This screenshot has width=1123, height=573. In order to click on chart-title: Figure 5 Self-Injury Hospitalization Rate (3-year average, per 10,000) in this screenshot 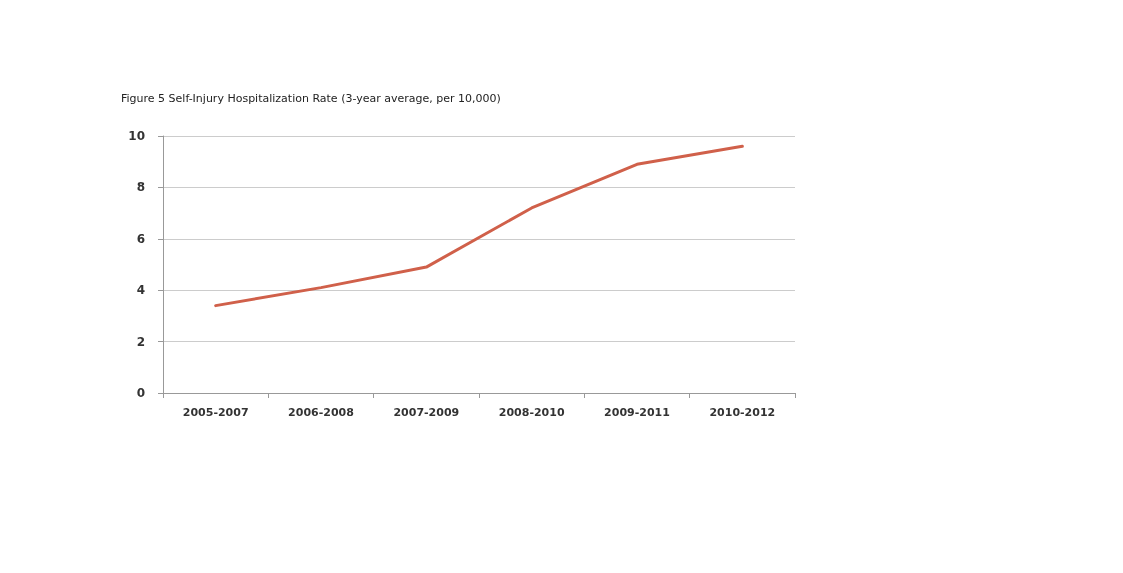, I will do `click(311, 98)`.